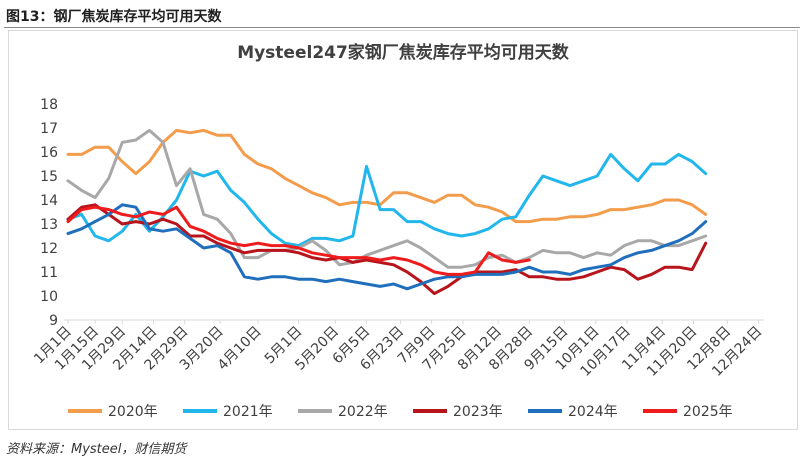 The width and height of the screenshot is (806, 461). Describe the element at coordinates (708, 412) in the screenshot. I see `legend-label: 2025年` at that location.